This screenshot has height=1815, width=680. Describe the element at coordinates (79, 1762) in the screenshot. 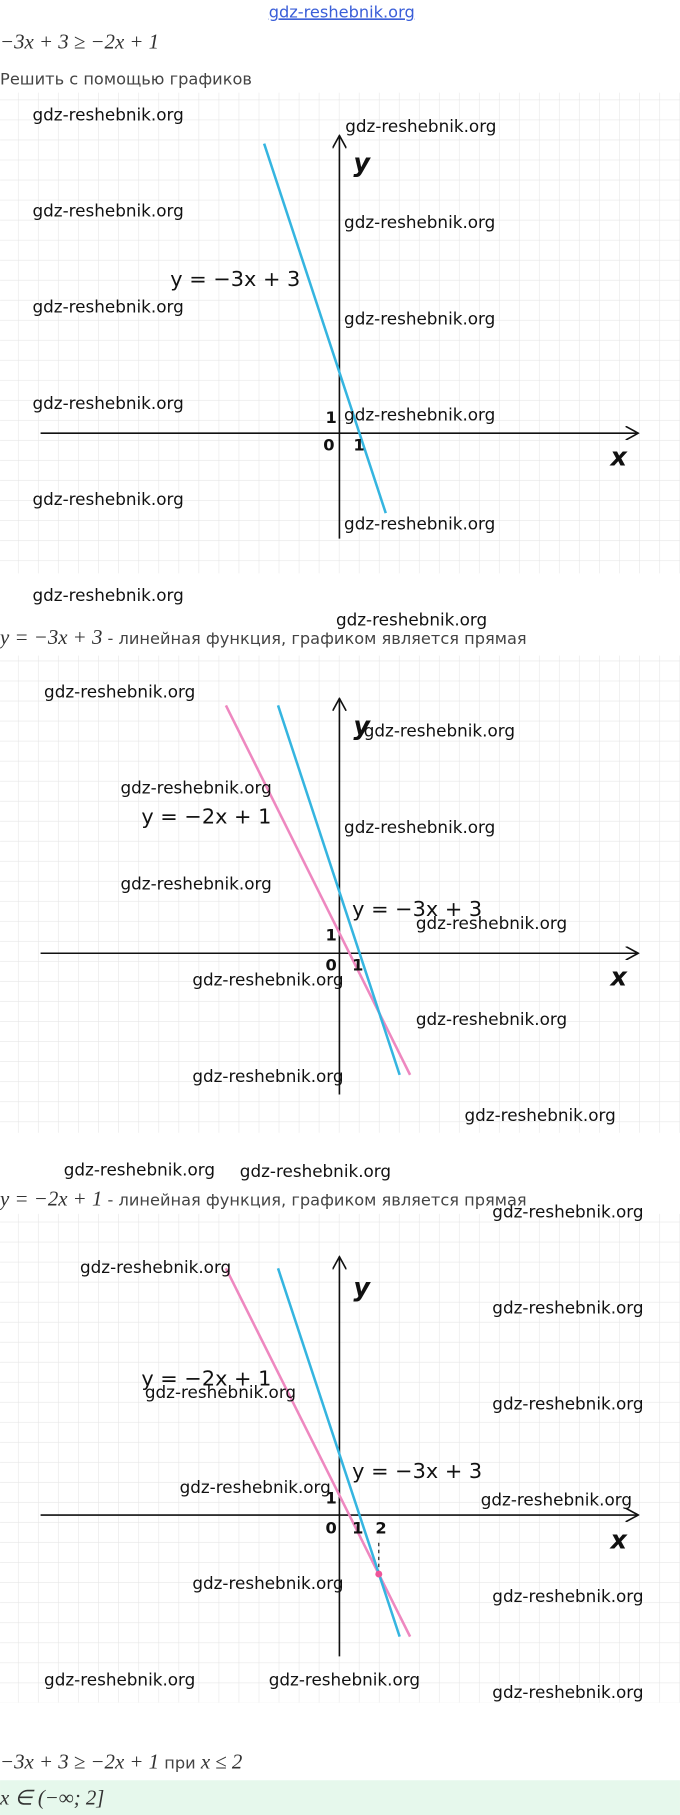

I see `formula: −3x + 3 ≥ −2x + 1` at that location.